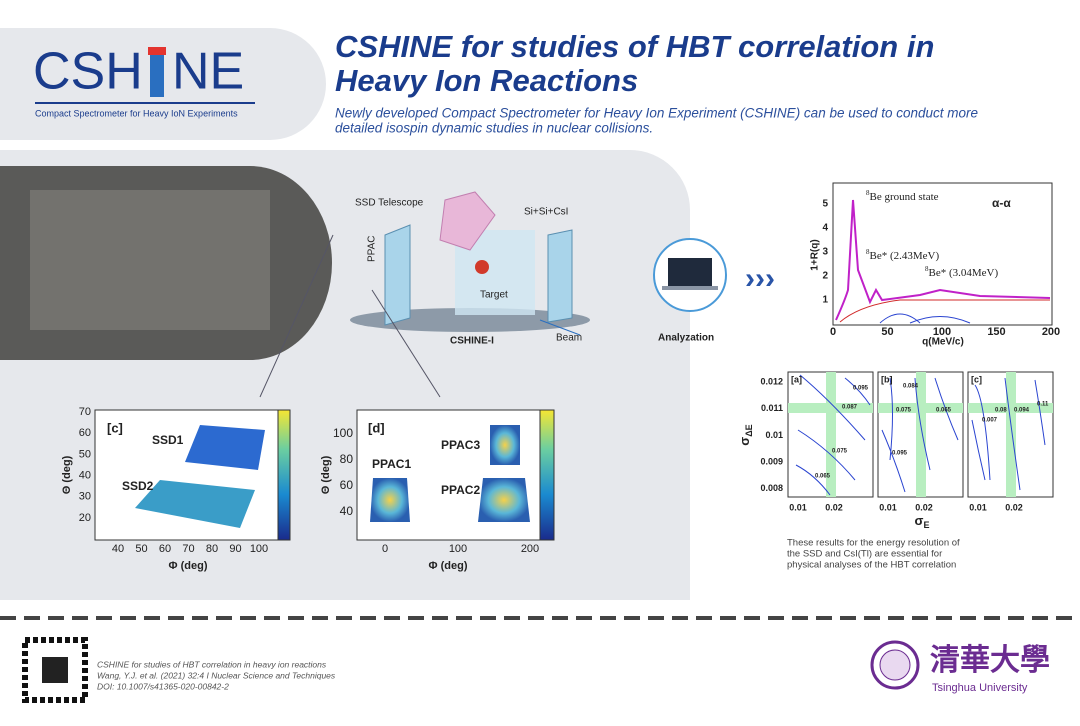 This screenshot has height=726, width=1080. Describe the element at coordinates (85, 518) in the screenshot. I see `y-tick-label: 20` at that location.